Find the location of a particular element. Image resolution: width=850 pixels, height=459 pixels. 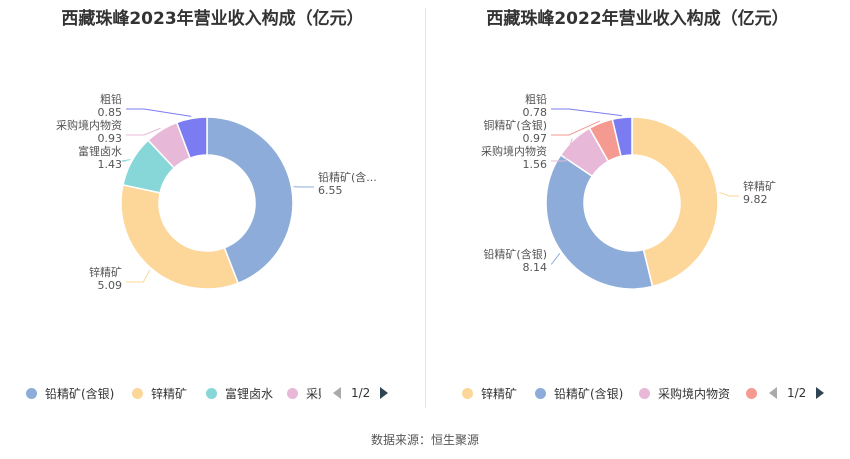

slice-label: 富锂卤水 is located at coordinates (100, 151).